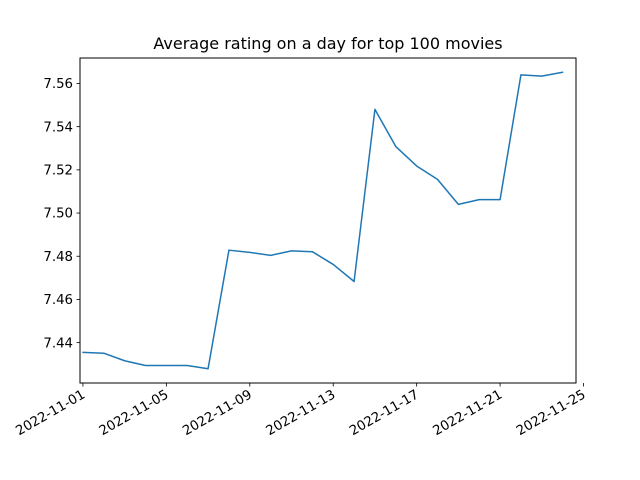 The width and height of the screenshot is (640, 480). I want to click on y-tick-label: 7.46, so click(58, 300).